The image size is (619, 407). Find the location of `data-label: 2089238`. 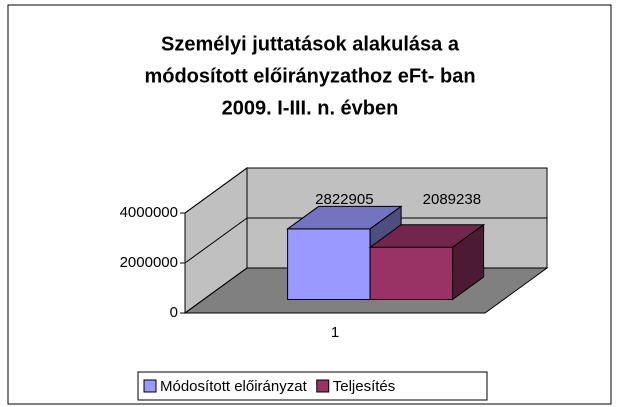

data-label: 2089238 is located at coordinates (452, 199).